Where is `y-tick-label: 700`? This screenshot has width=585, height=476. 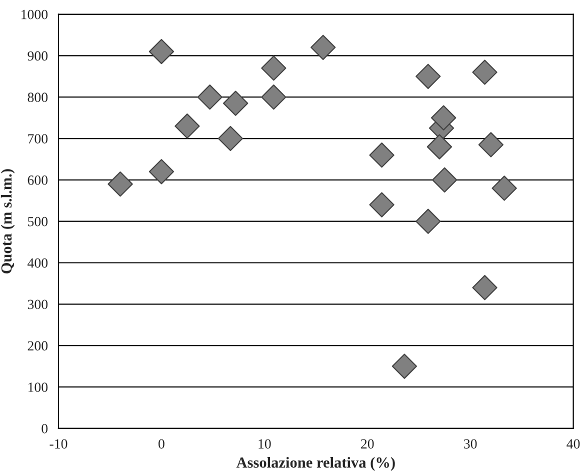
y-tick-label: 700 is located at coordinates (38, 139).